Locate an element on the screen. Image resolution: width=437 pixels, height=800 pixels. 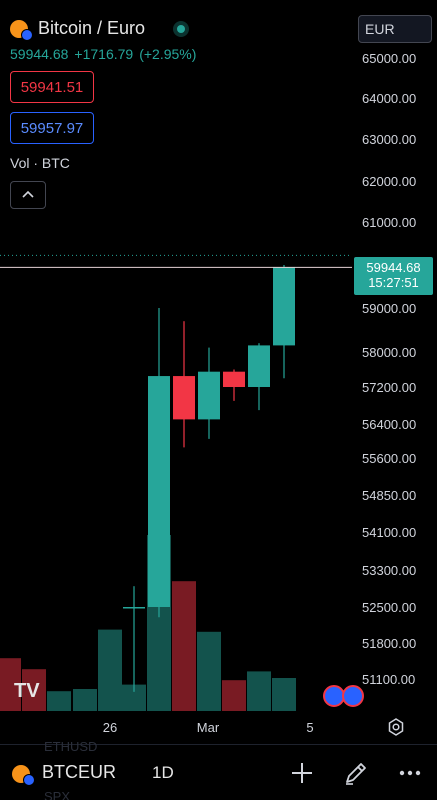
price-change: +1716.79 is located at coordinates (104, 54).